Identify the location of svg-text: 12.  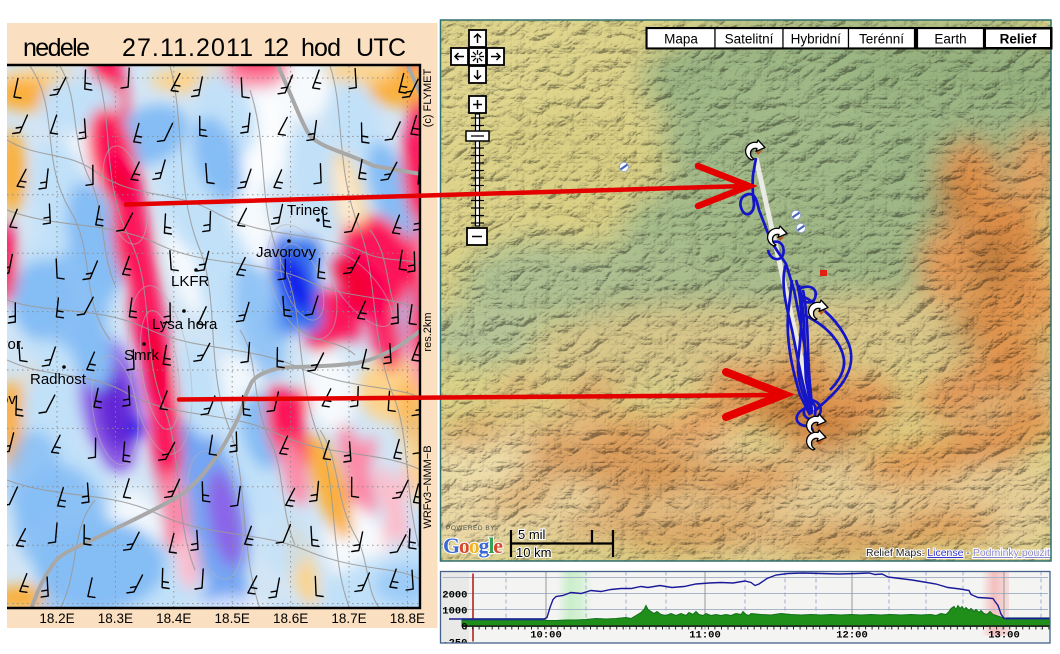
(276, 48).